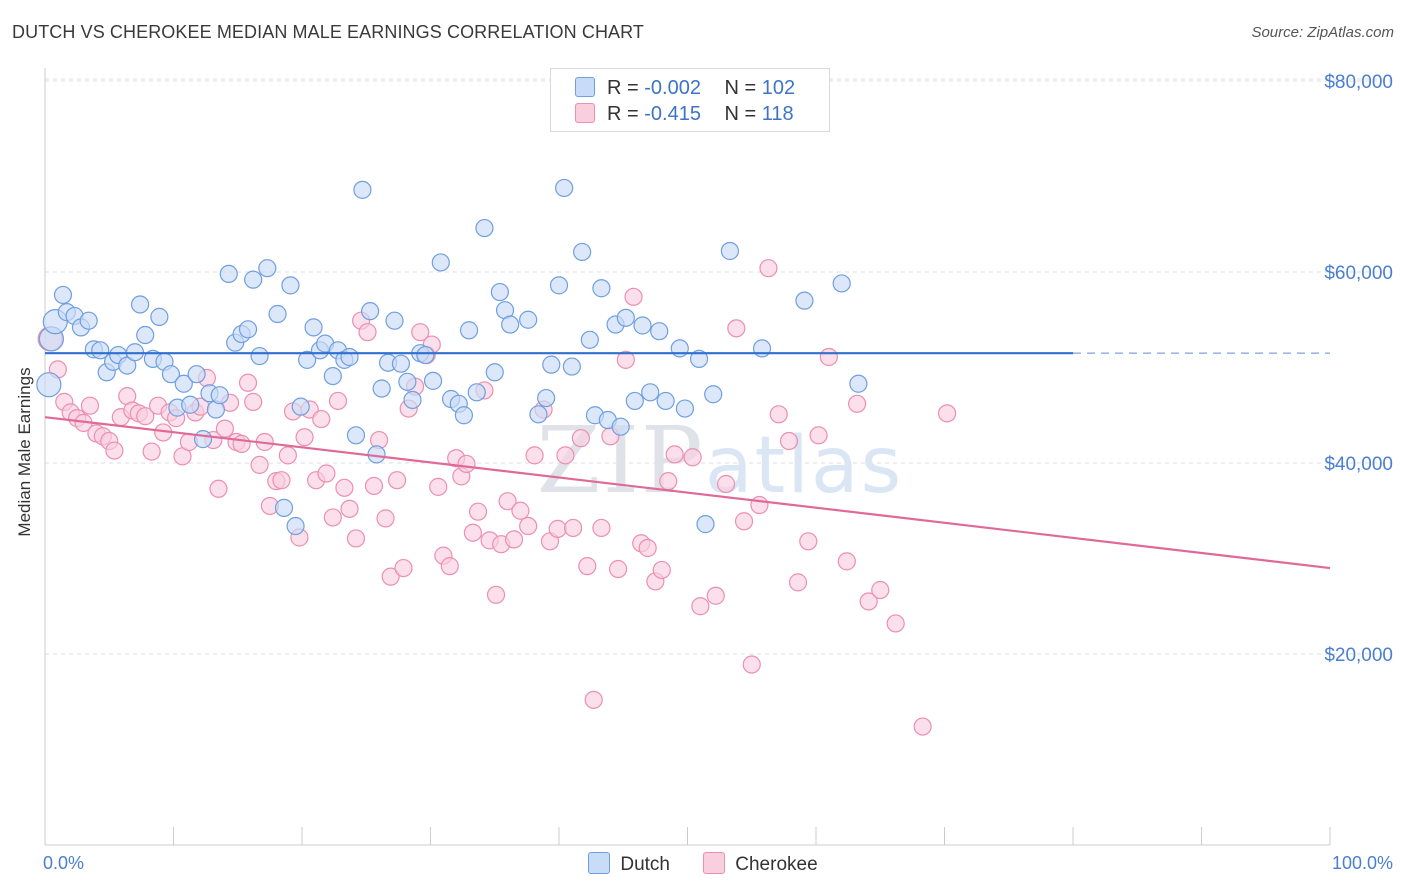  I want to click on legend-row-dutch: R = -0.002 N = 102, so click(685, 89).